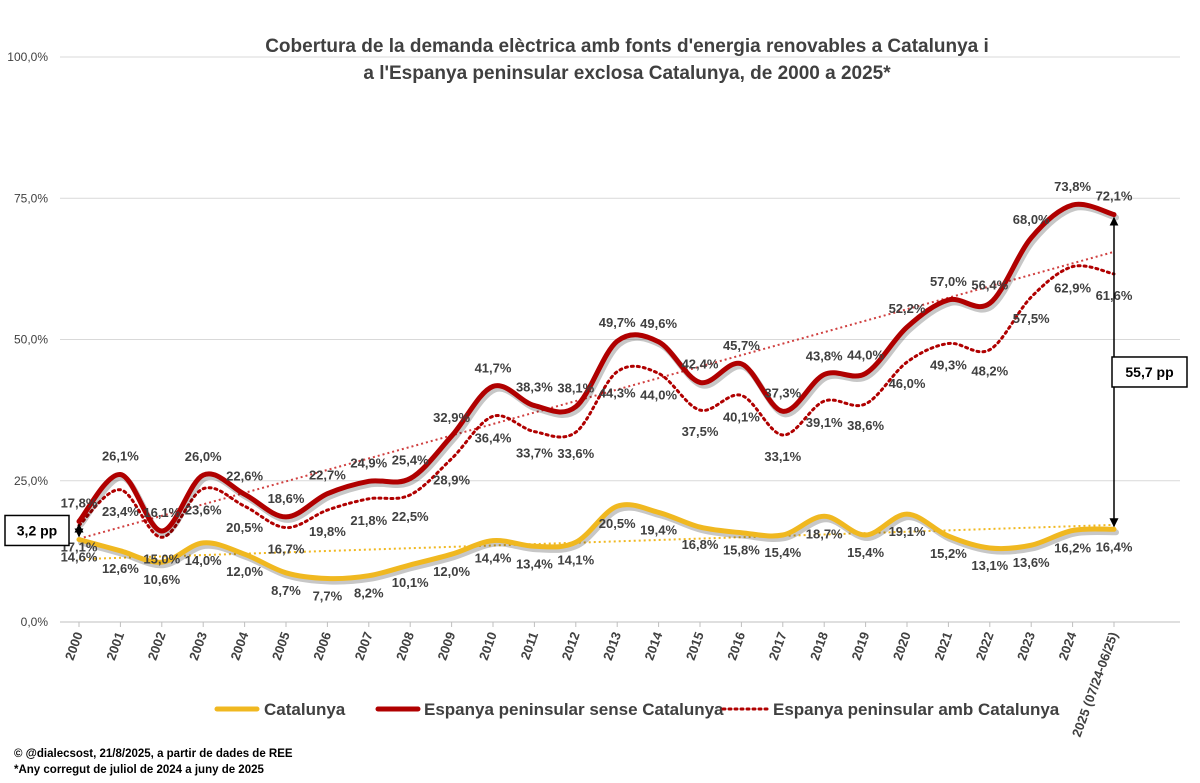 The image size is (1200, 783). Describe the element at coordinates (27, 57) in the screenshot. I see `y-tick-label: 100,0%` at that location.